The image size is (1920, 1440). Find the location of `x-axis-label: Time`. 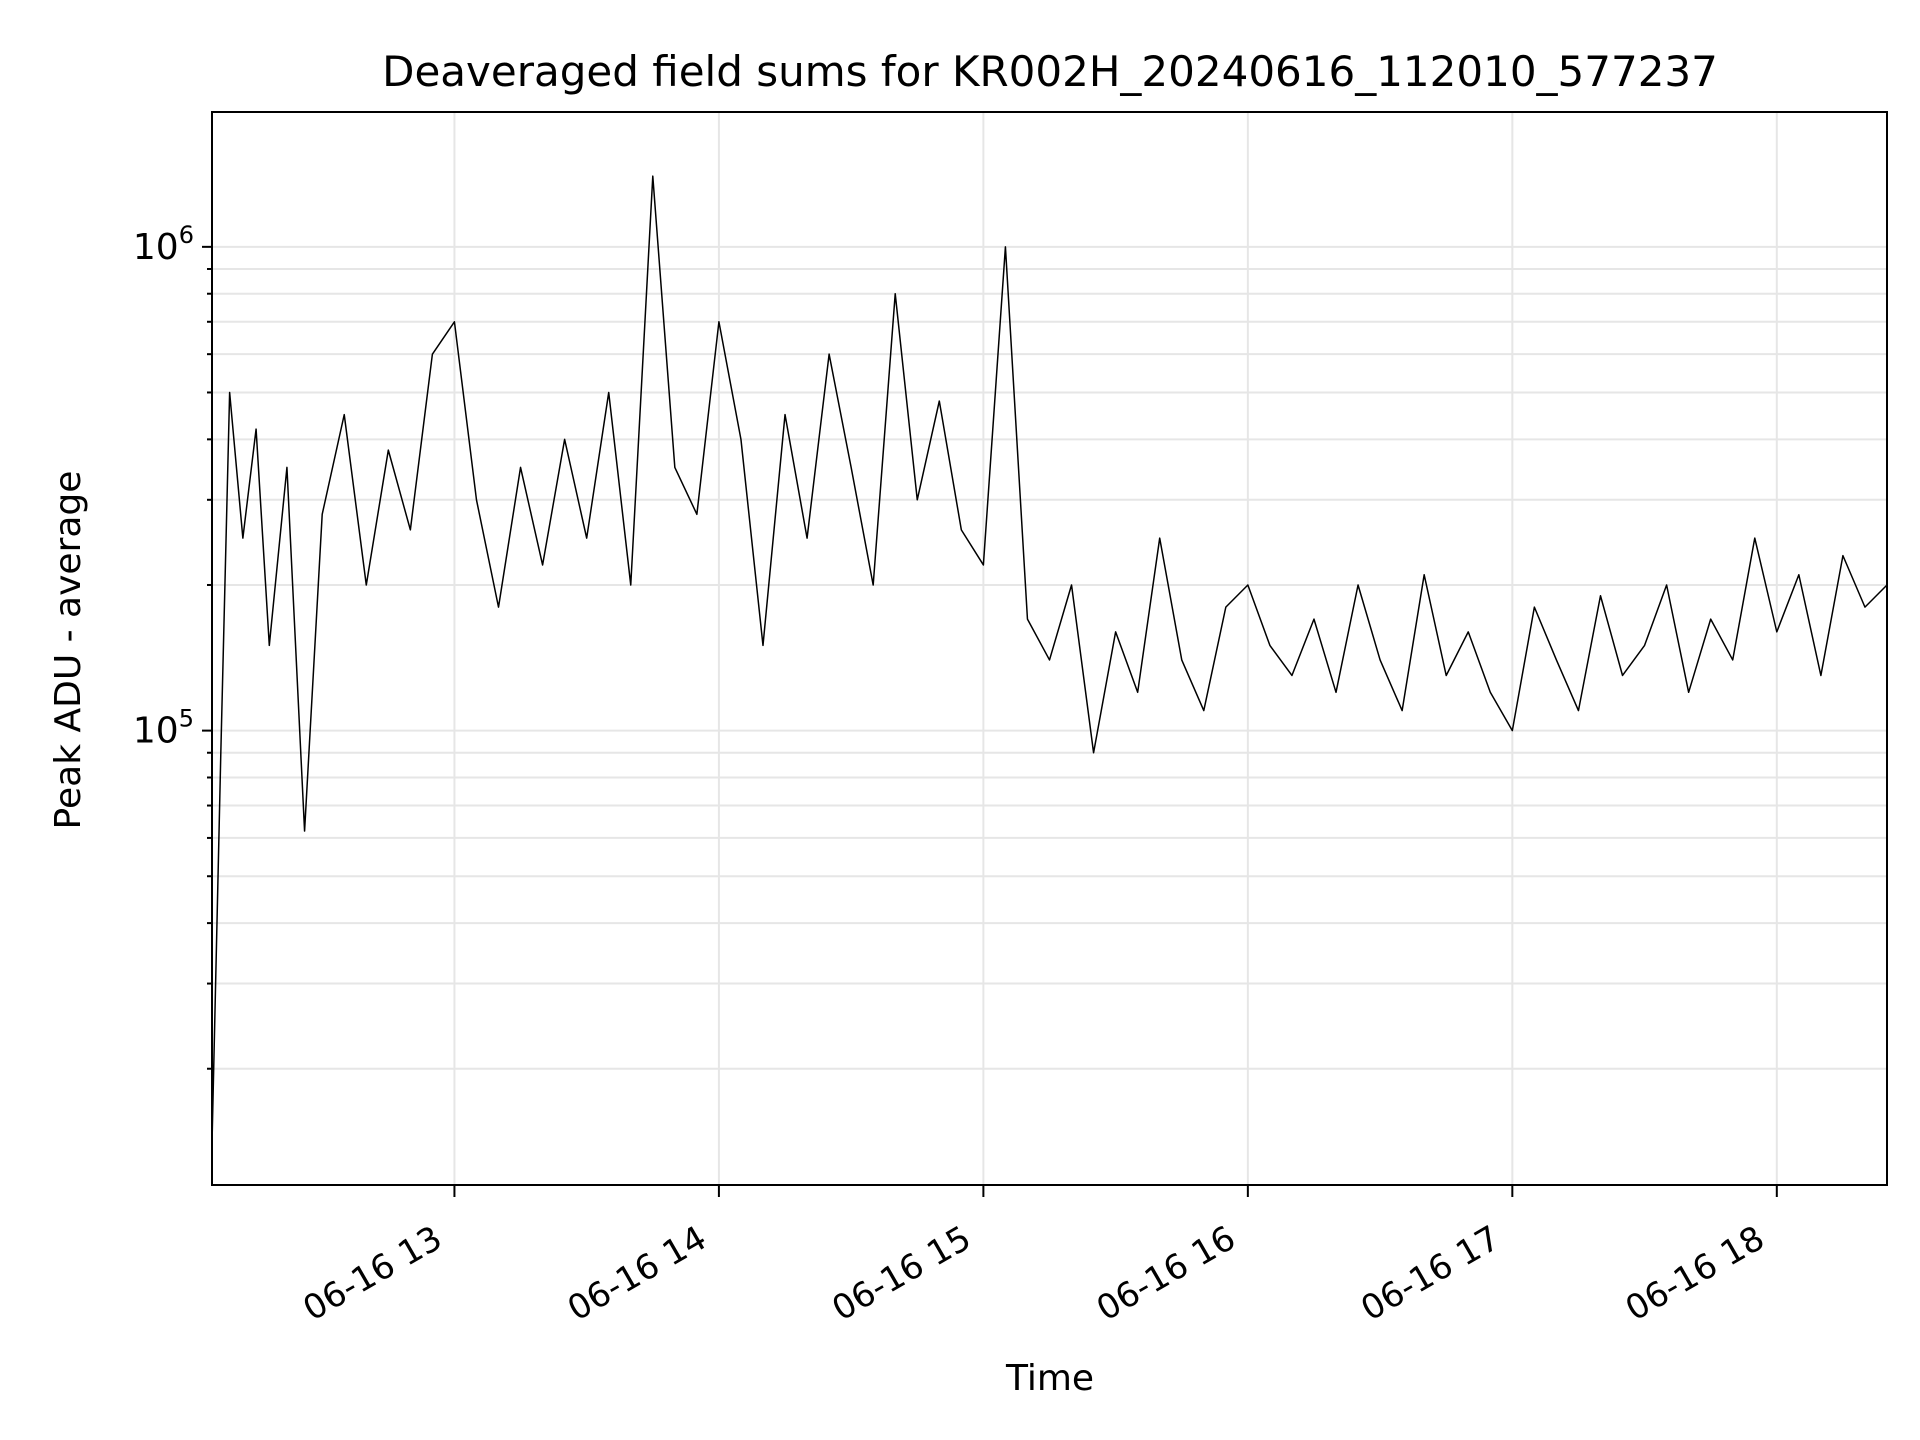

x-axis-label: Time is located at coordinates (1049, 1378).